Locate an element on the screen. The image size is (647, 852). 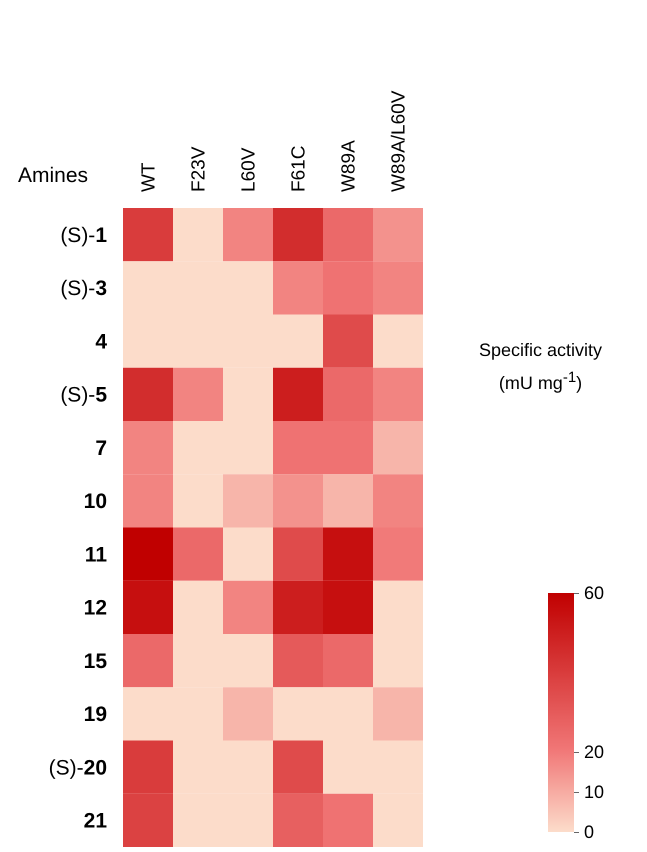
y-axis-title: Amines is located at coordinates (54, 176).